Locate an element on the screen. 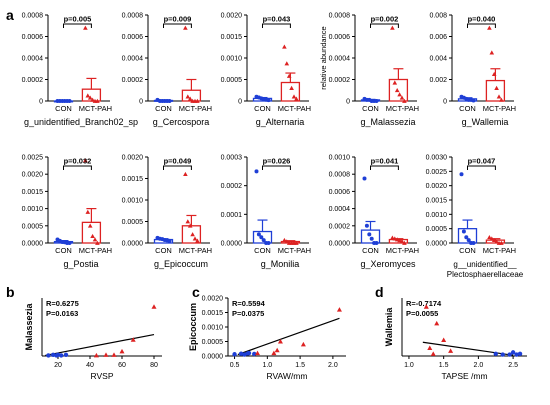 This screenshot has height=405, width=550. panel-title: g_Alternaria is located at coordinates (280, 122).